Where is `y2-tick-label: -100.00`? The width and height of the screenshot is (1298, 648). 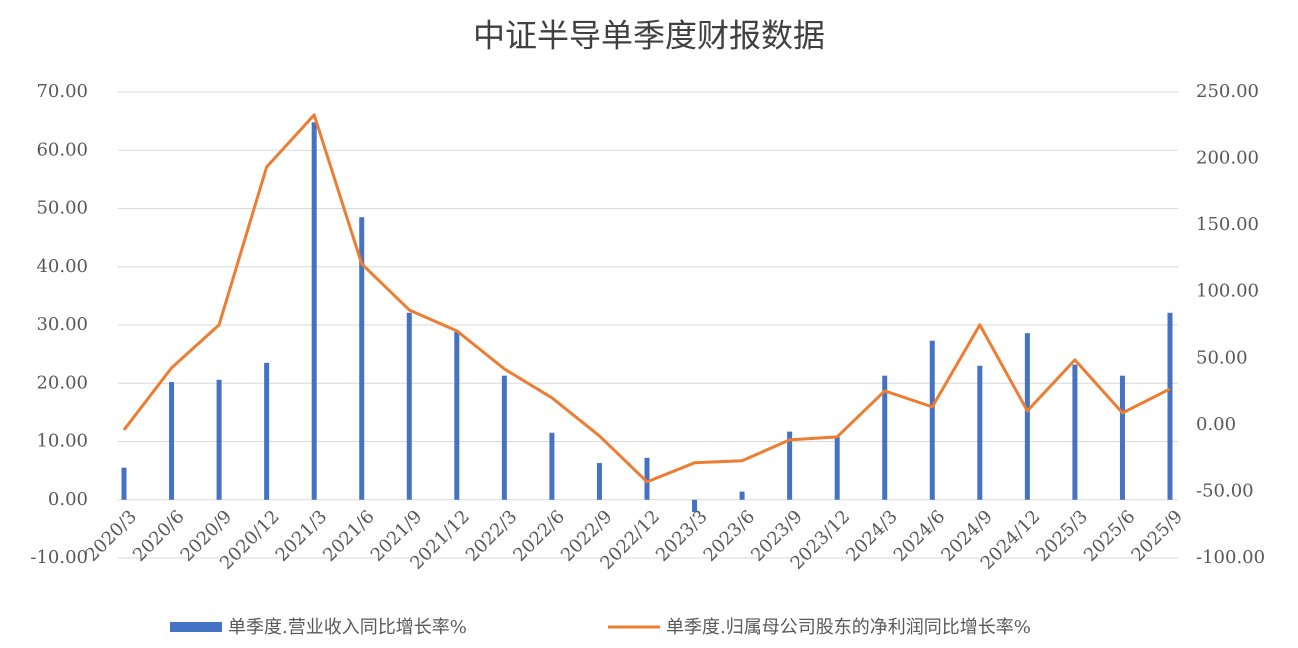
y2-tick-label: -100.00 is located at coordinates (1230, 557).